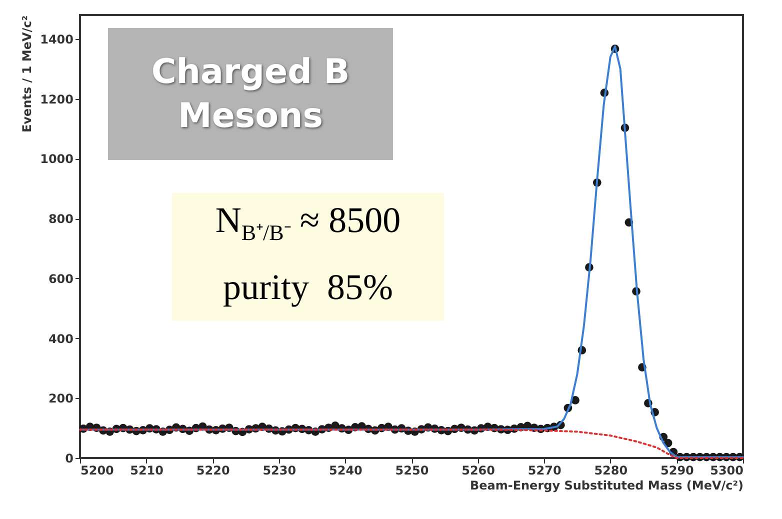 This screenshot has width=782, height=519. What do you see at coordinates (545, 471) in the screenshot?
I see `x-tick-label: 5270` at bounding box center [545, 471].